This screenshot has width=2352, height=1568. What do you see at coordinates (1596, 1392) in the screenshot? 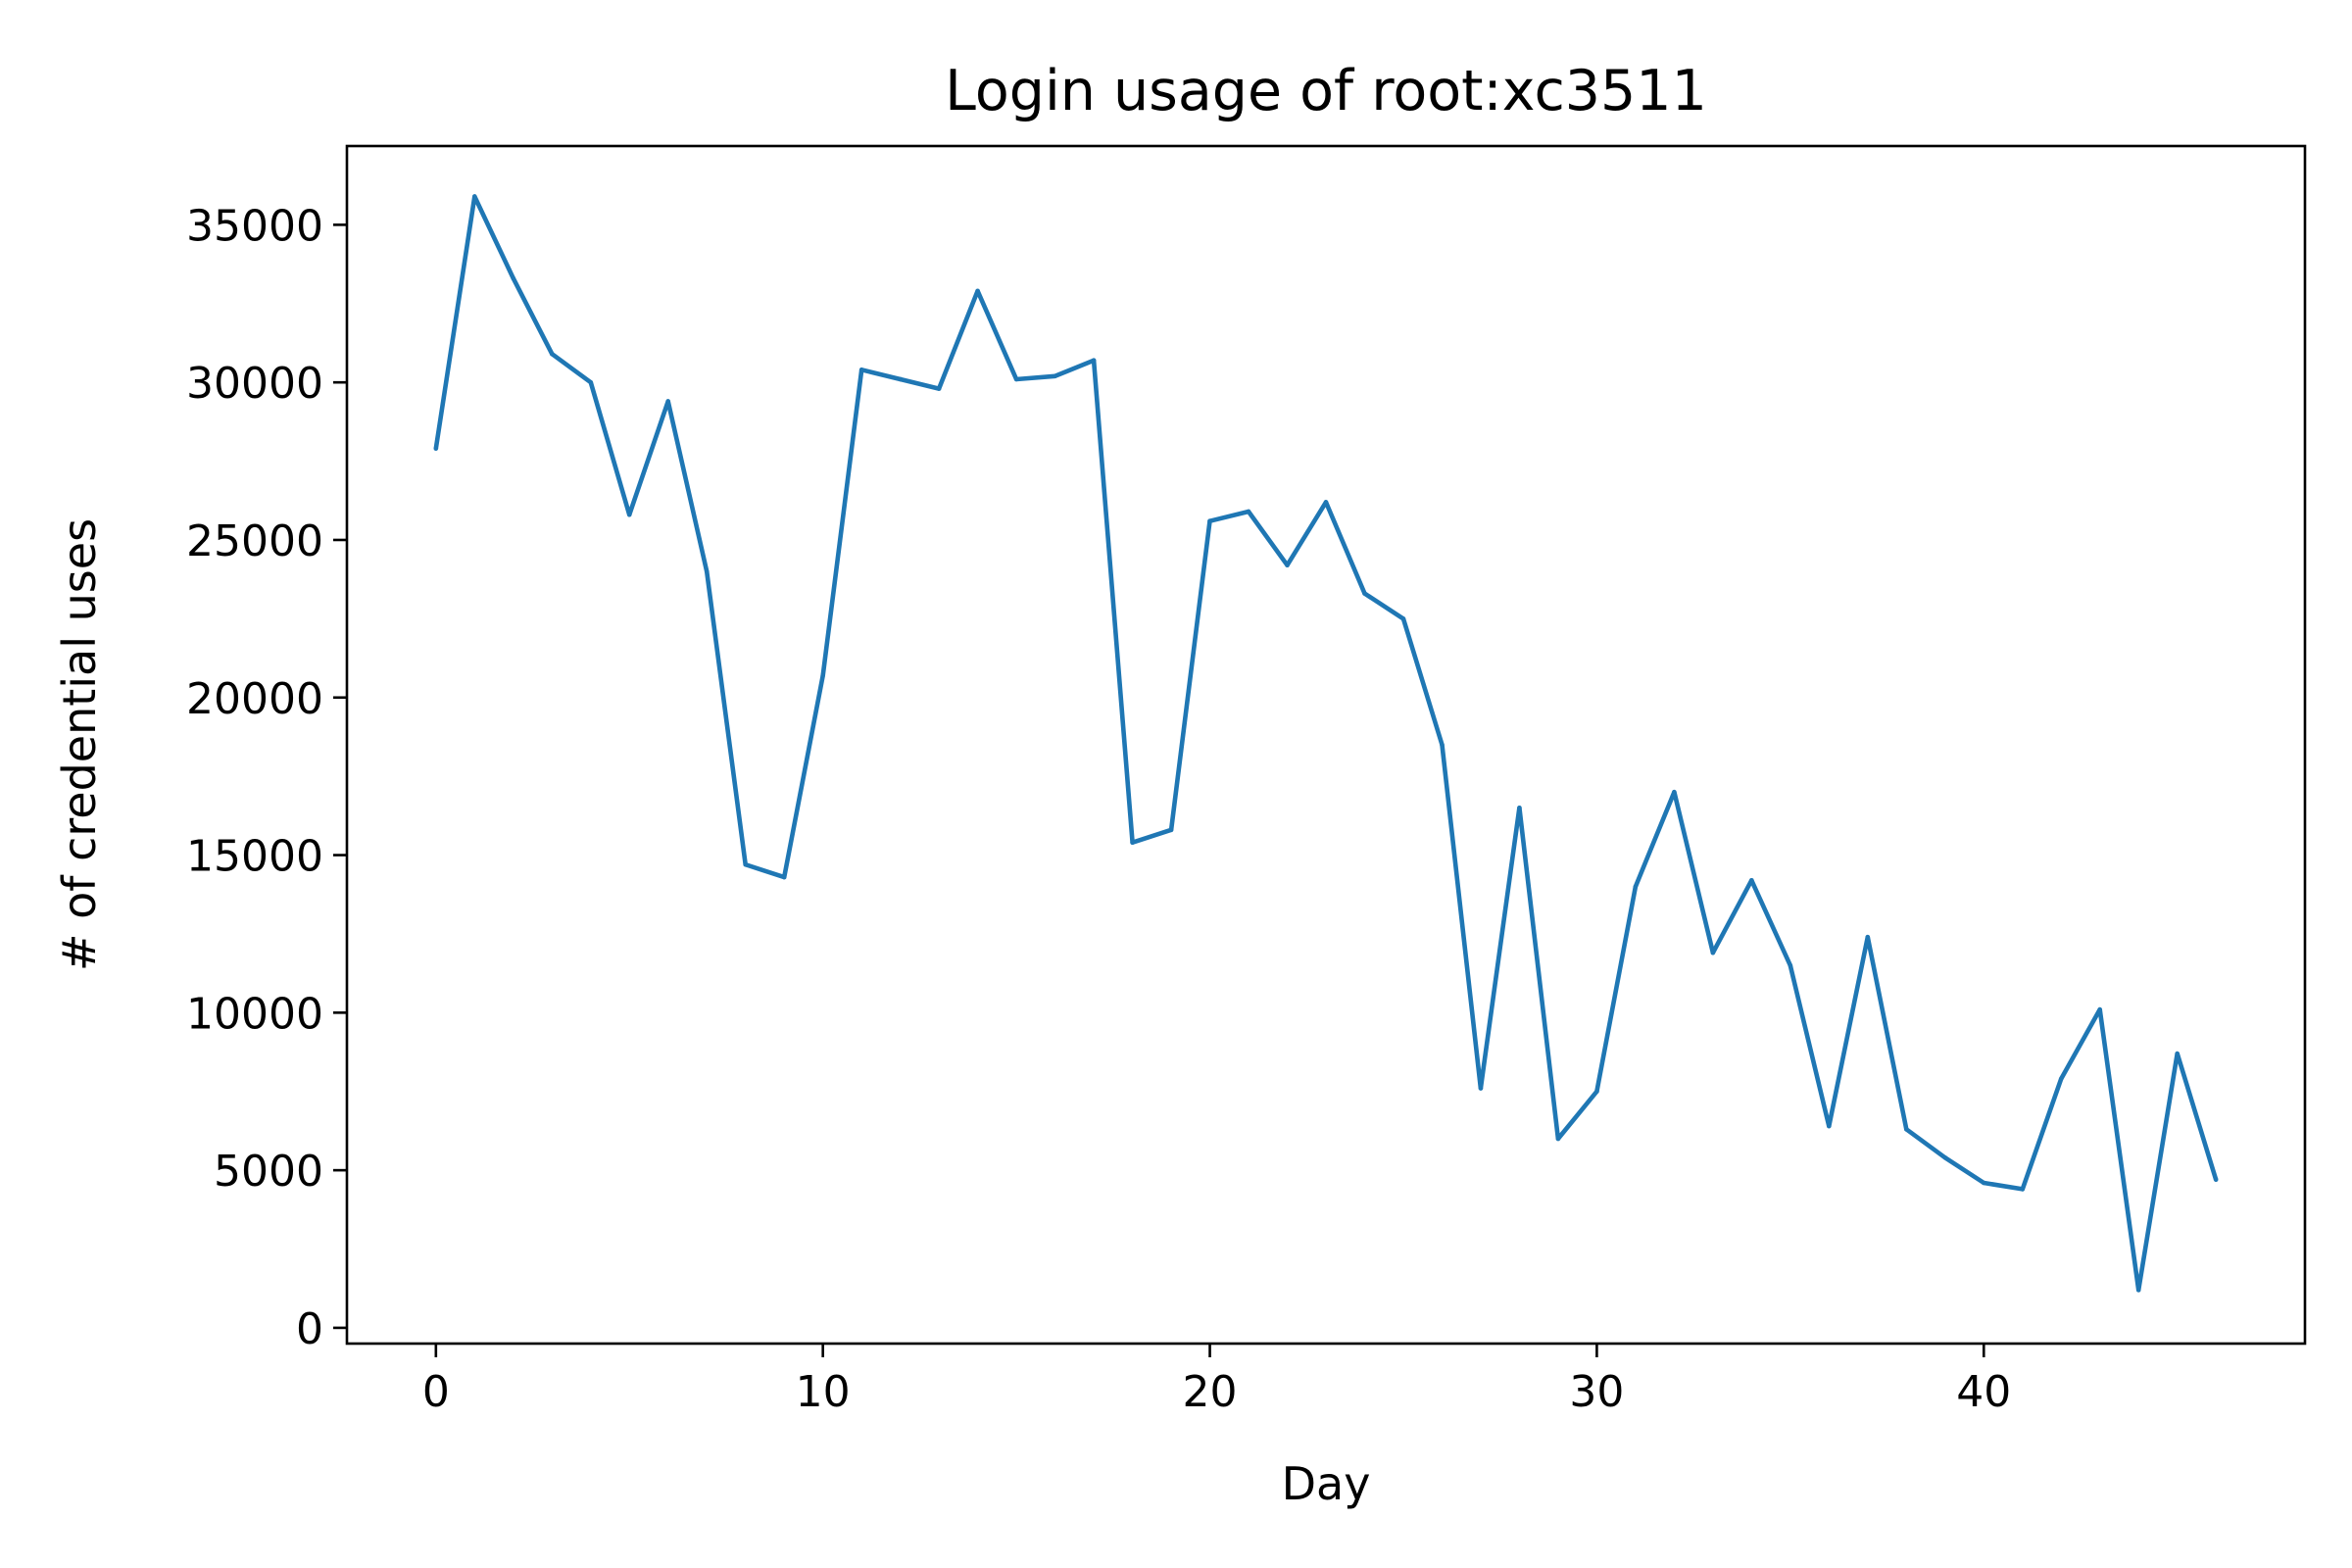
I see `x-tick-label: 30` at bounding box center [1596, 1392].